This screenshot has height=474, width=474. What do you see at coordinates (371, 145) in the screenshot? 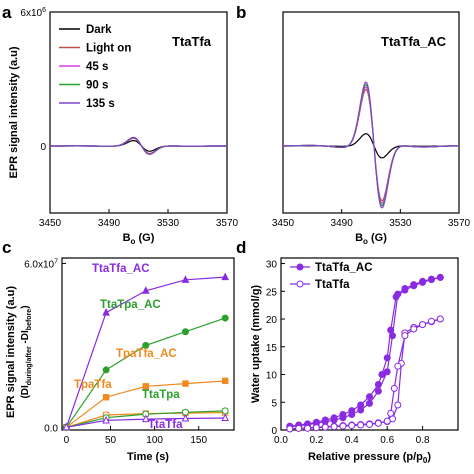
I see `series-line-135-s` at bounding box center [371, 145].